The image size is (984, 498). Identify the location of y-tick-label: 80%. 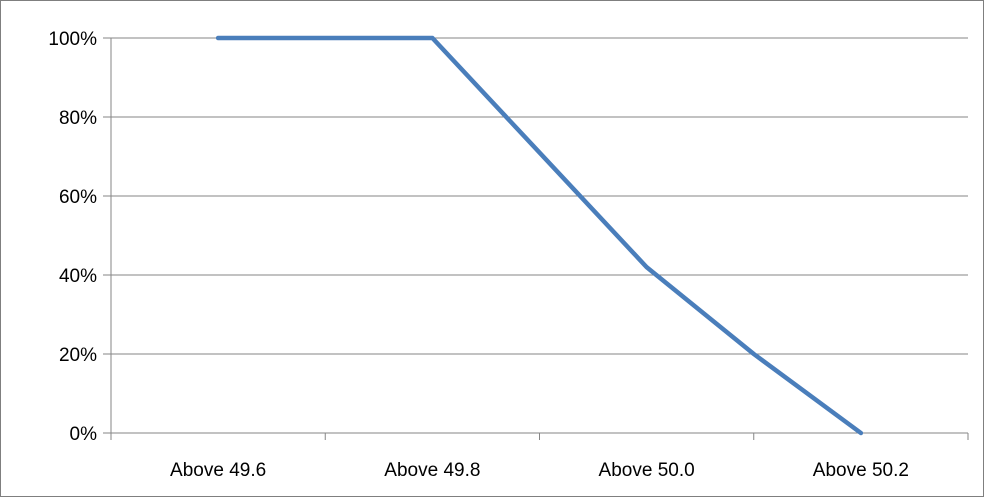
(78, 118).